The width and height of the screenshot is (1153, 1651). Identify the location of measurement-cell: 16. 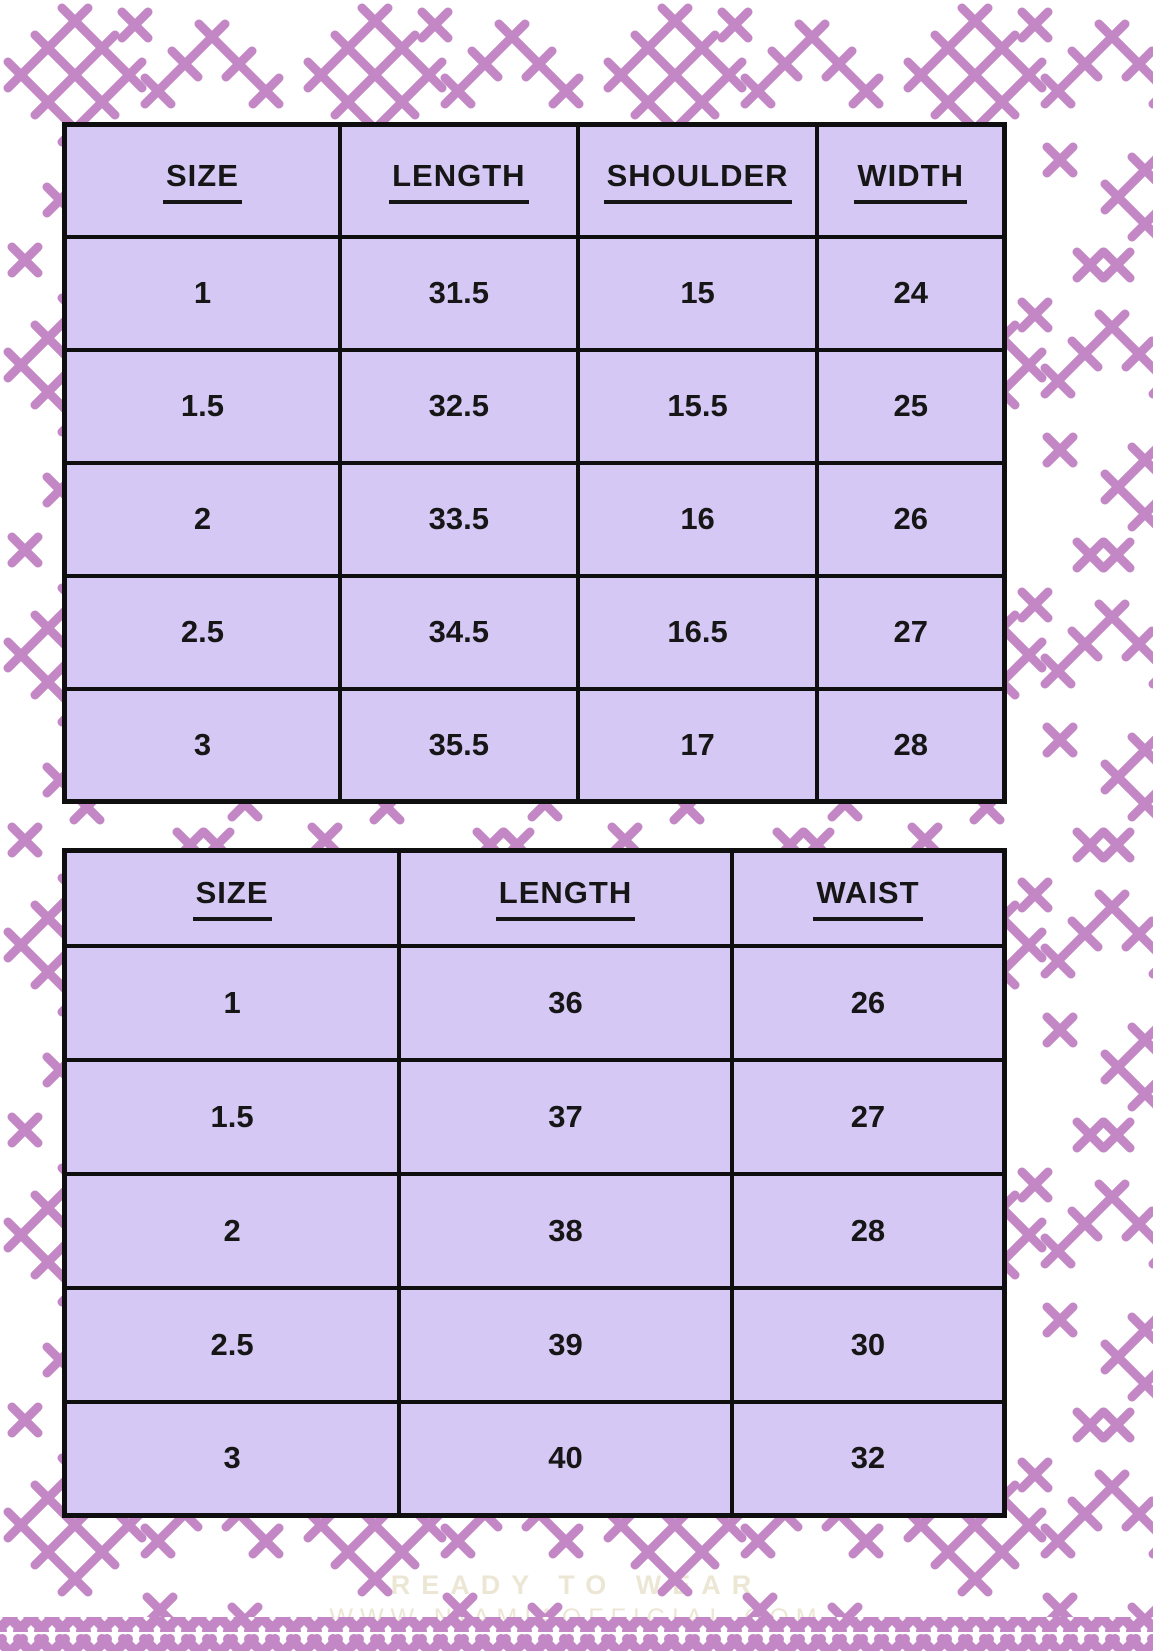
(697, 519).